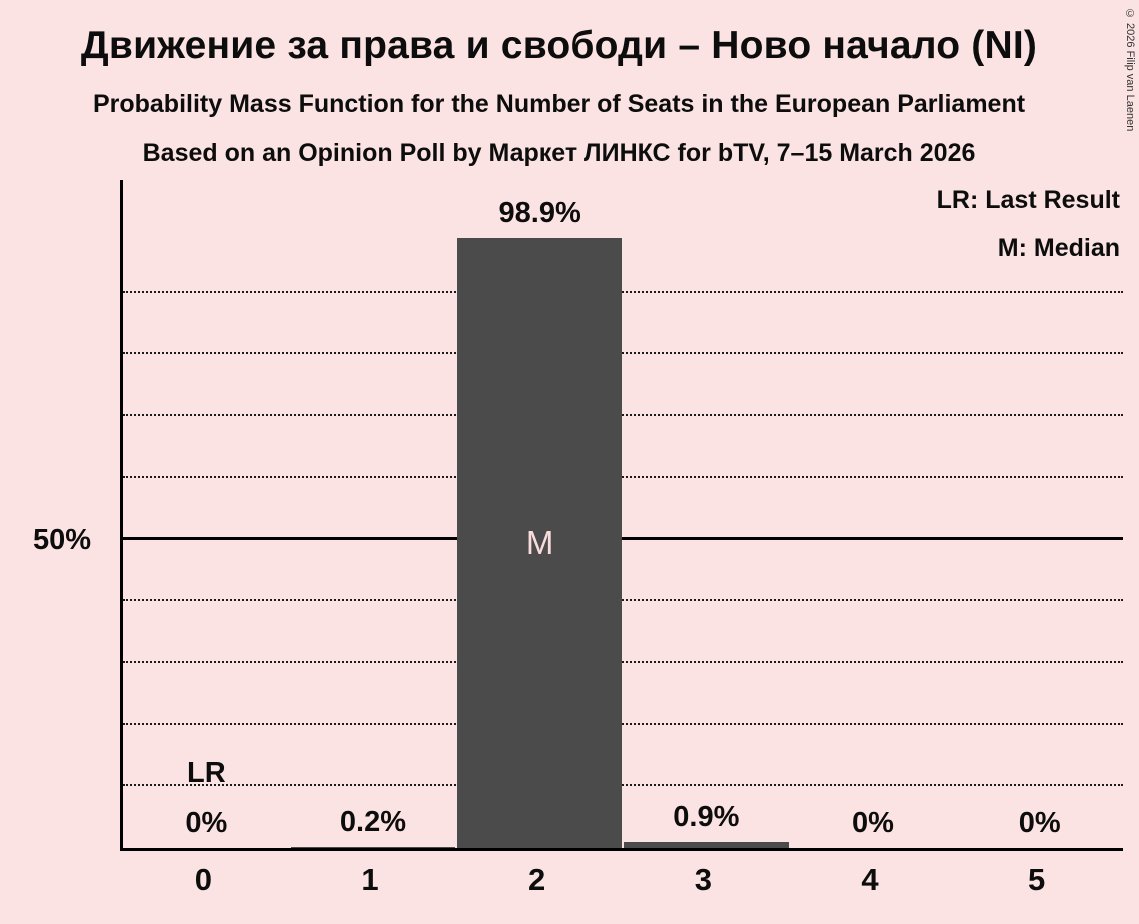 The image size is (1139, 924). What do you see at coordinates (373, 821) in the screenshot?
I see `bar-value-label-1: 0.2%` at bounding box center [373, 821].